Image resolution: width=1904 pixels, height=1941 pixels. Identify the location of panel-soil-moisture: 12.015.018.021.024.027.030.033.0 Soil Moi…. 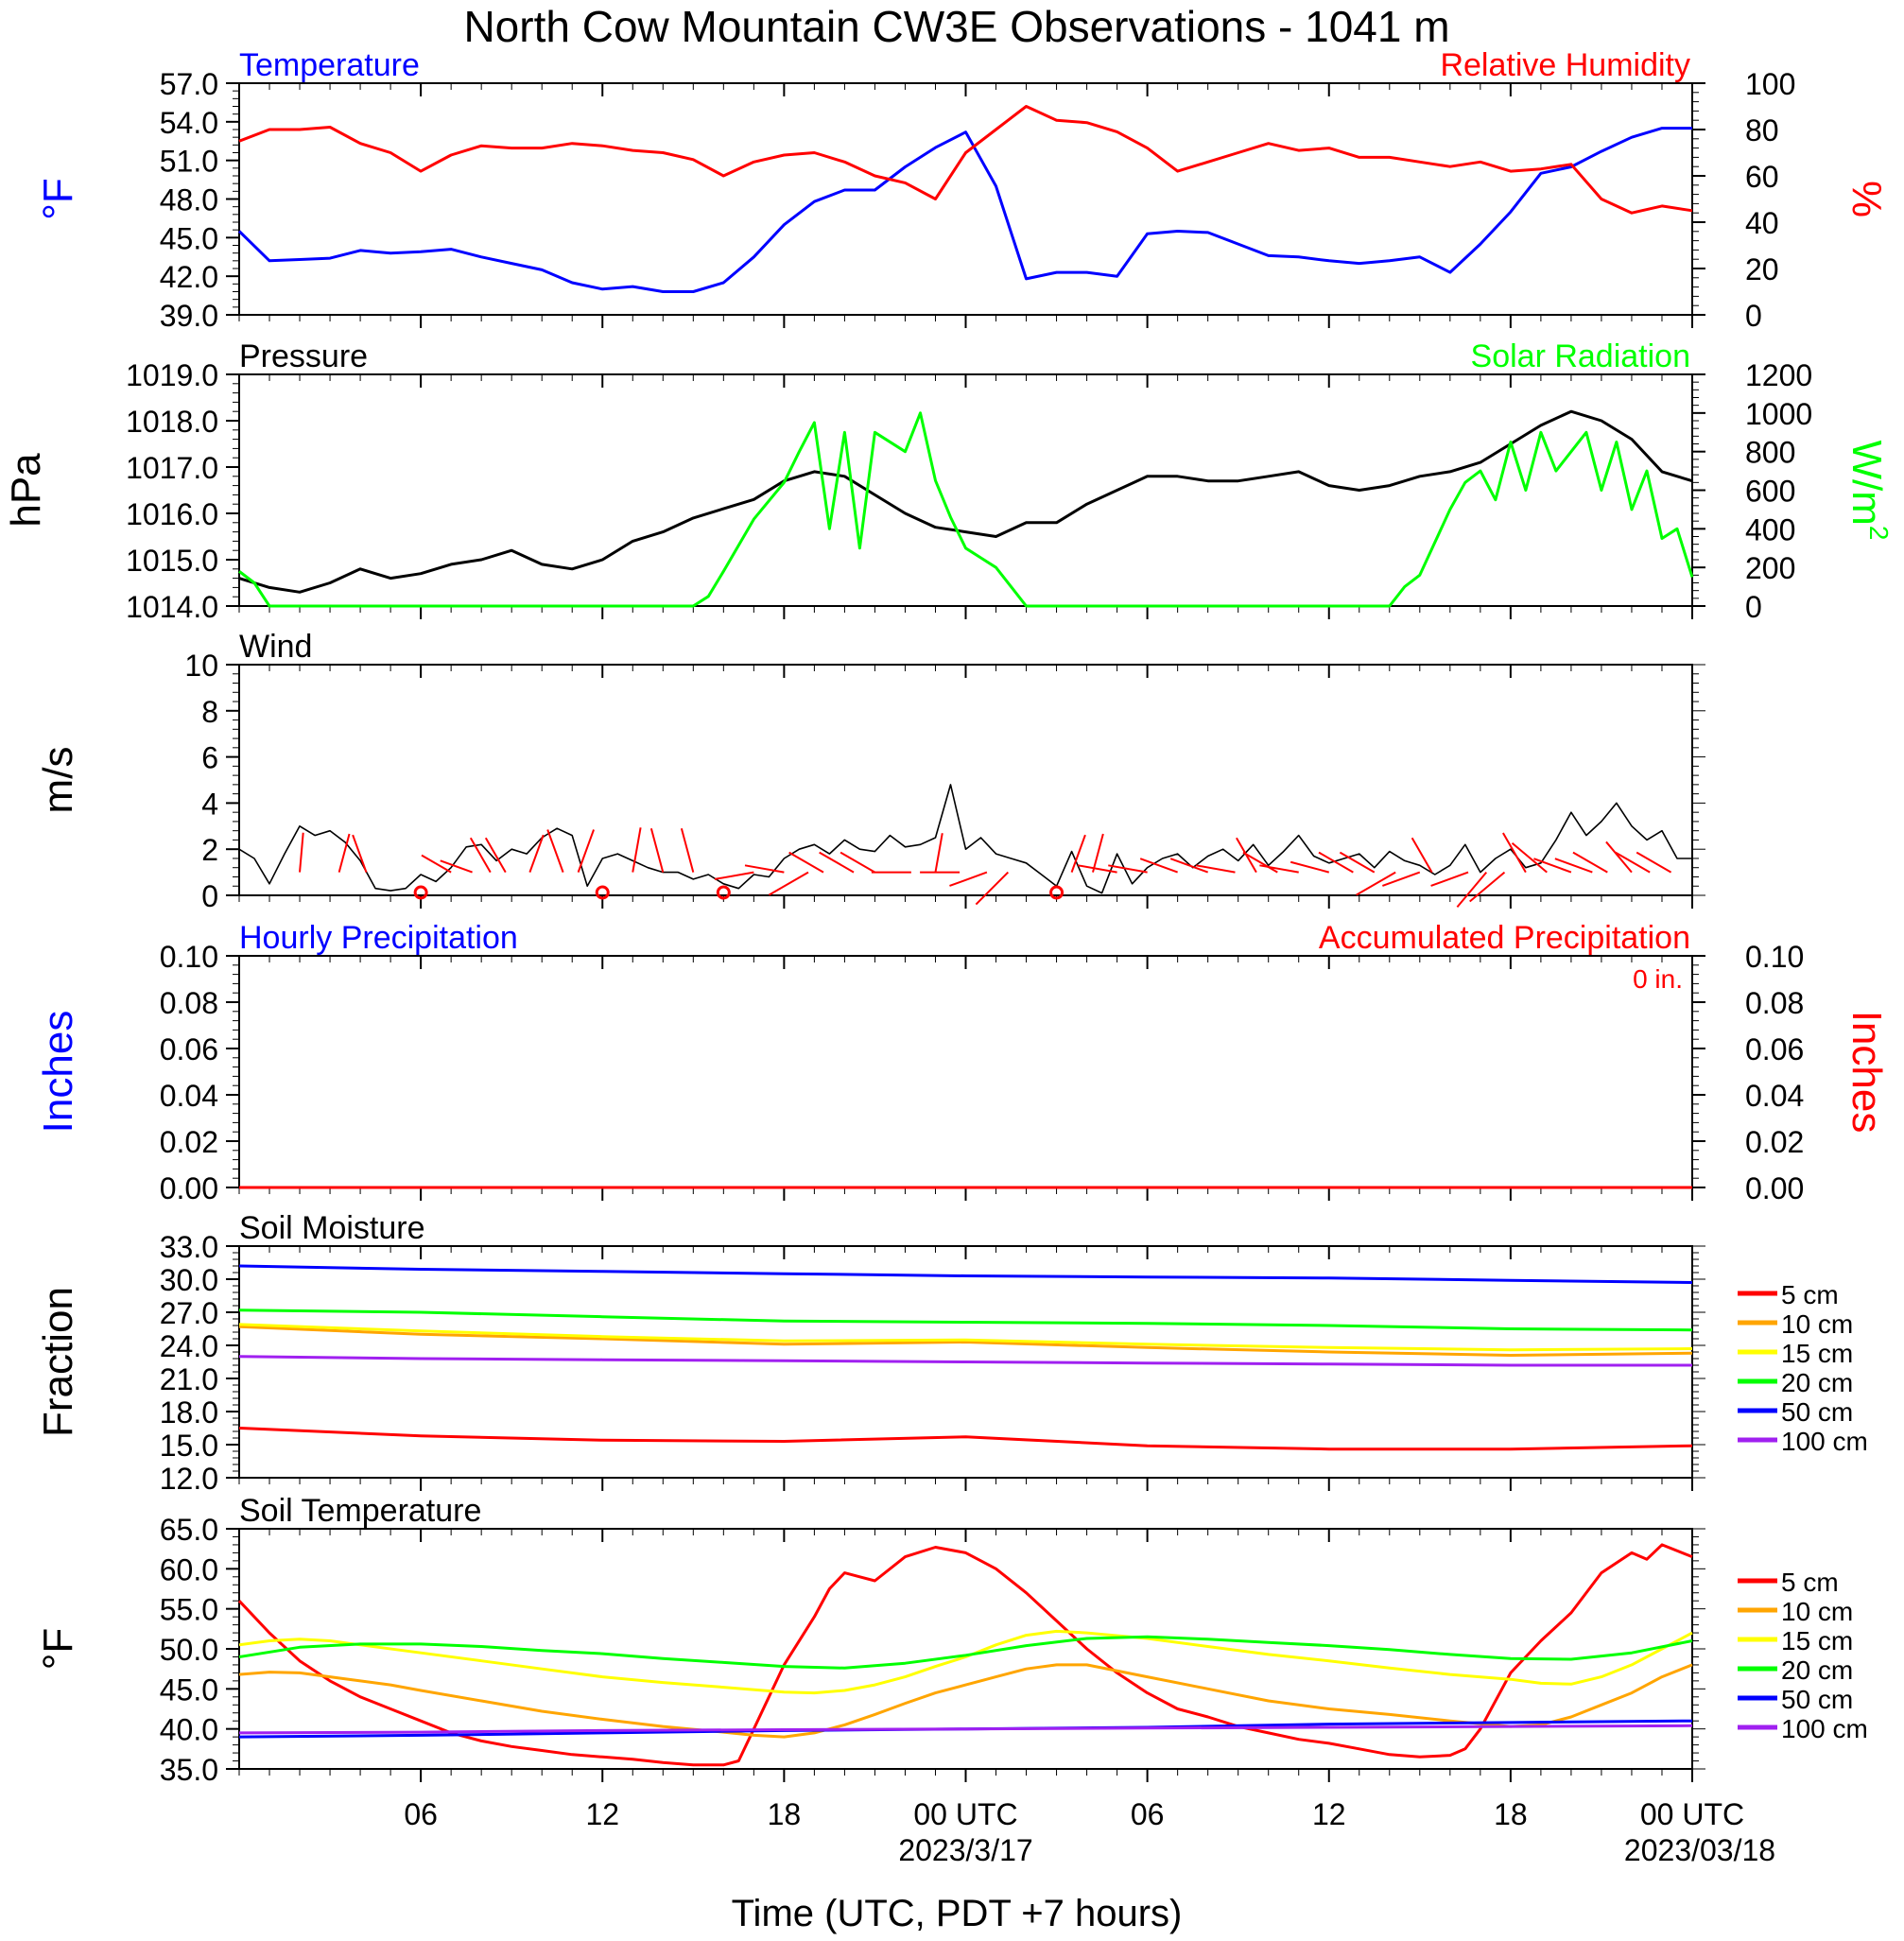
(951, 1353).